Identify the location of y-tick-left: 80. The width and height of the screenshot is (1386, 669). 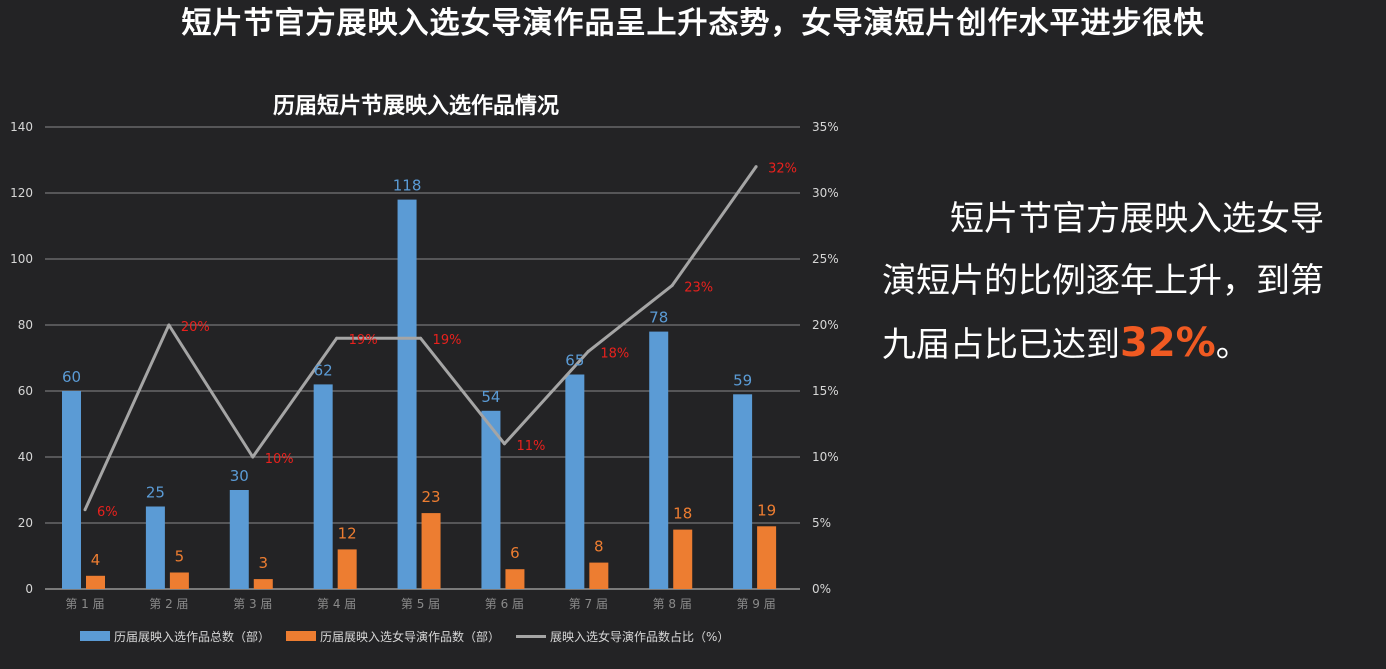
(25, 325).